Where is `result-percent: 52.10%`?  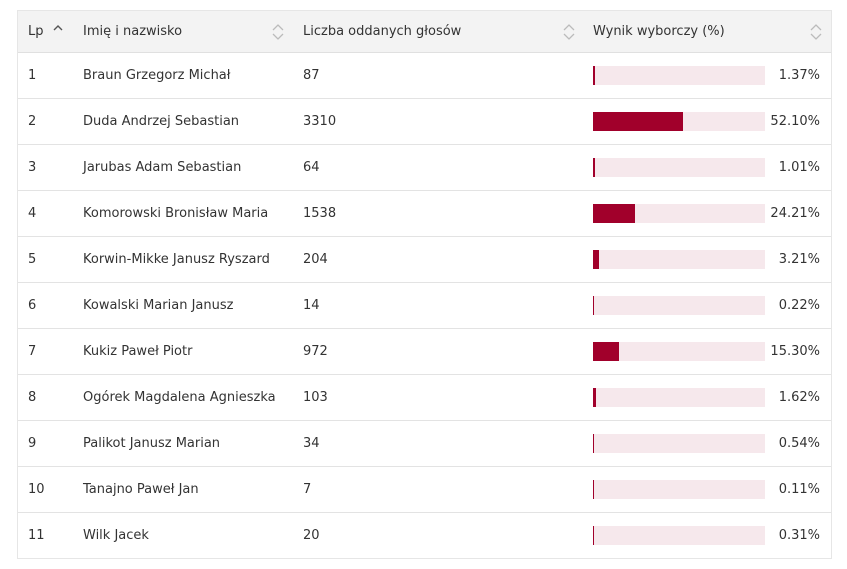 result-percent: 52.10% is located at coordinates (795, 121).